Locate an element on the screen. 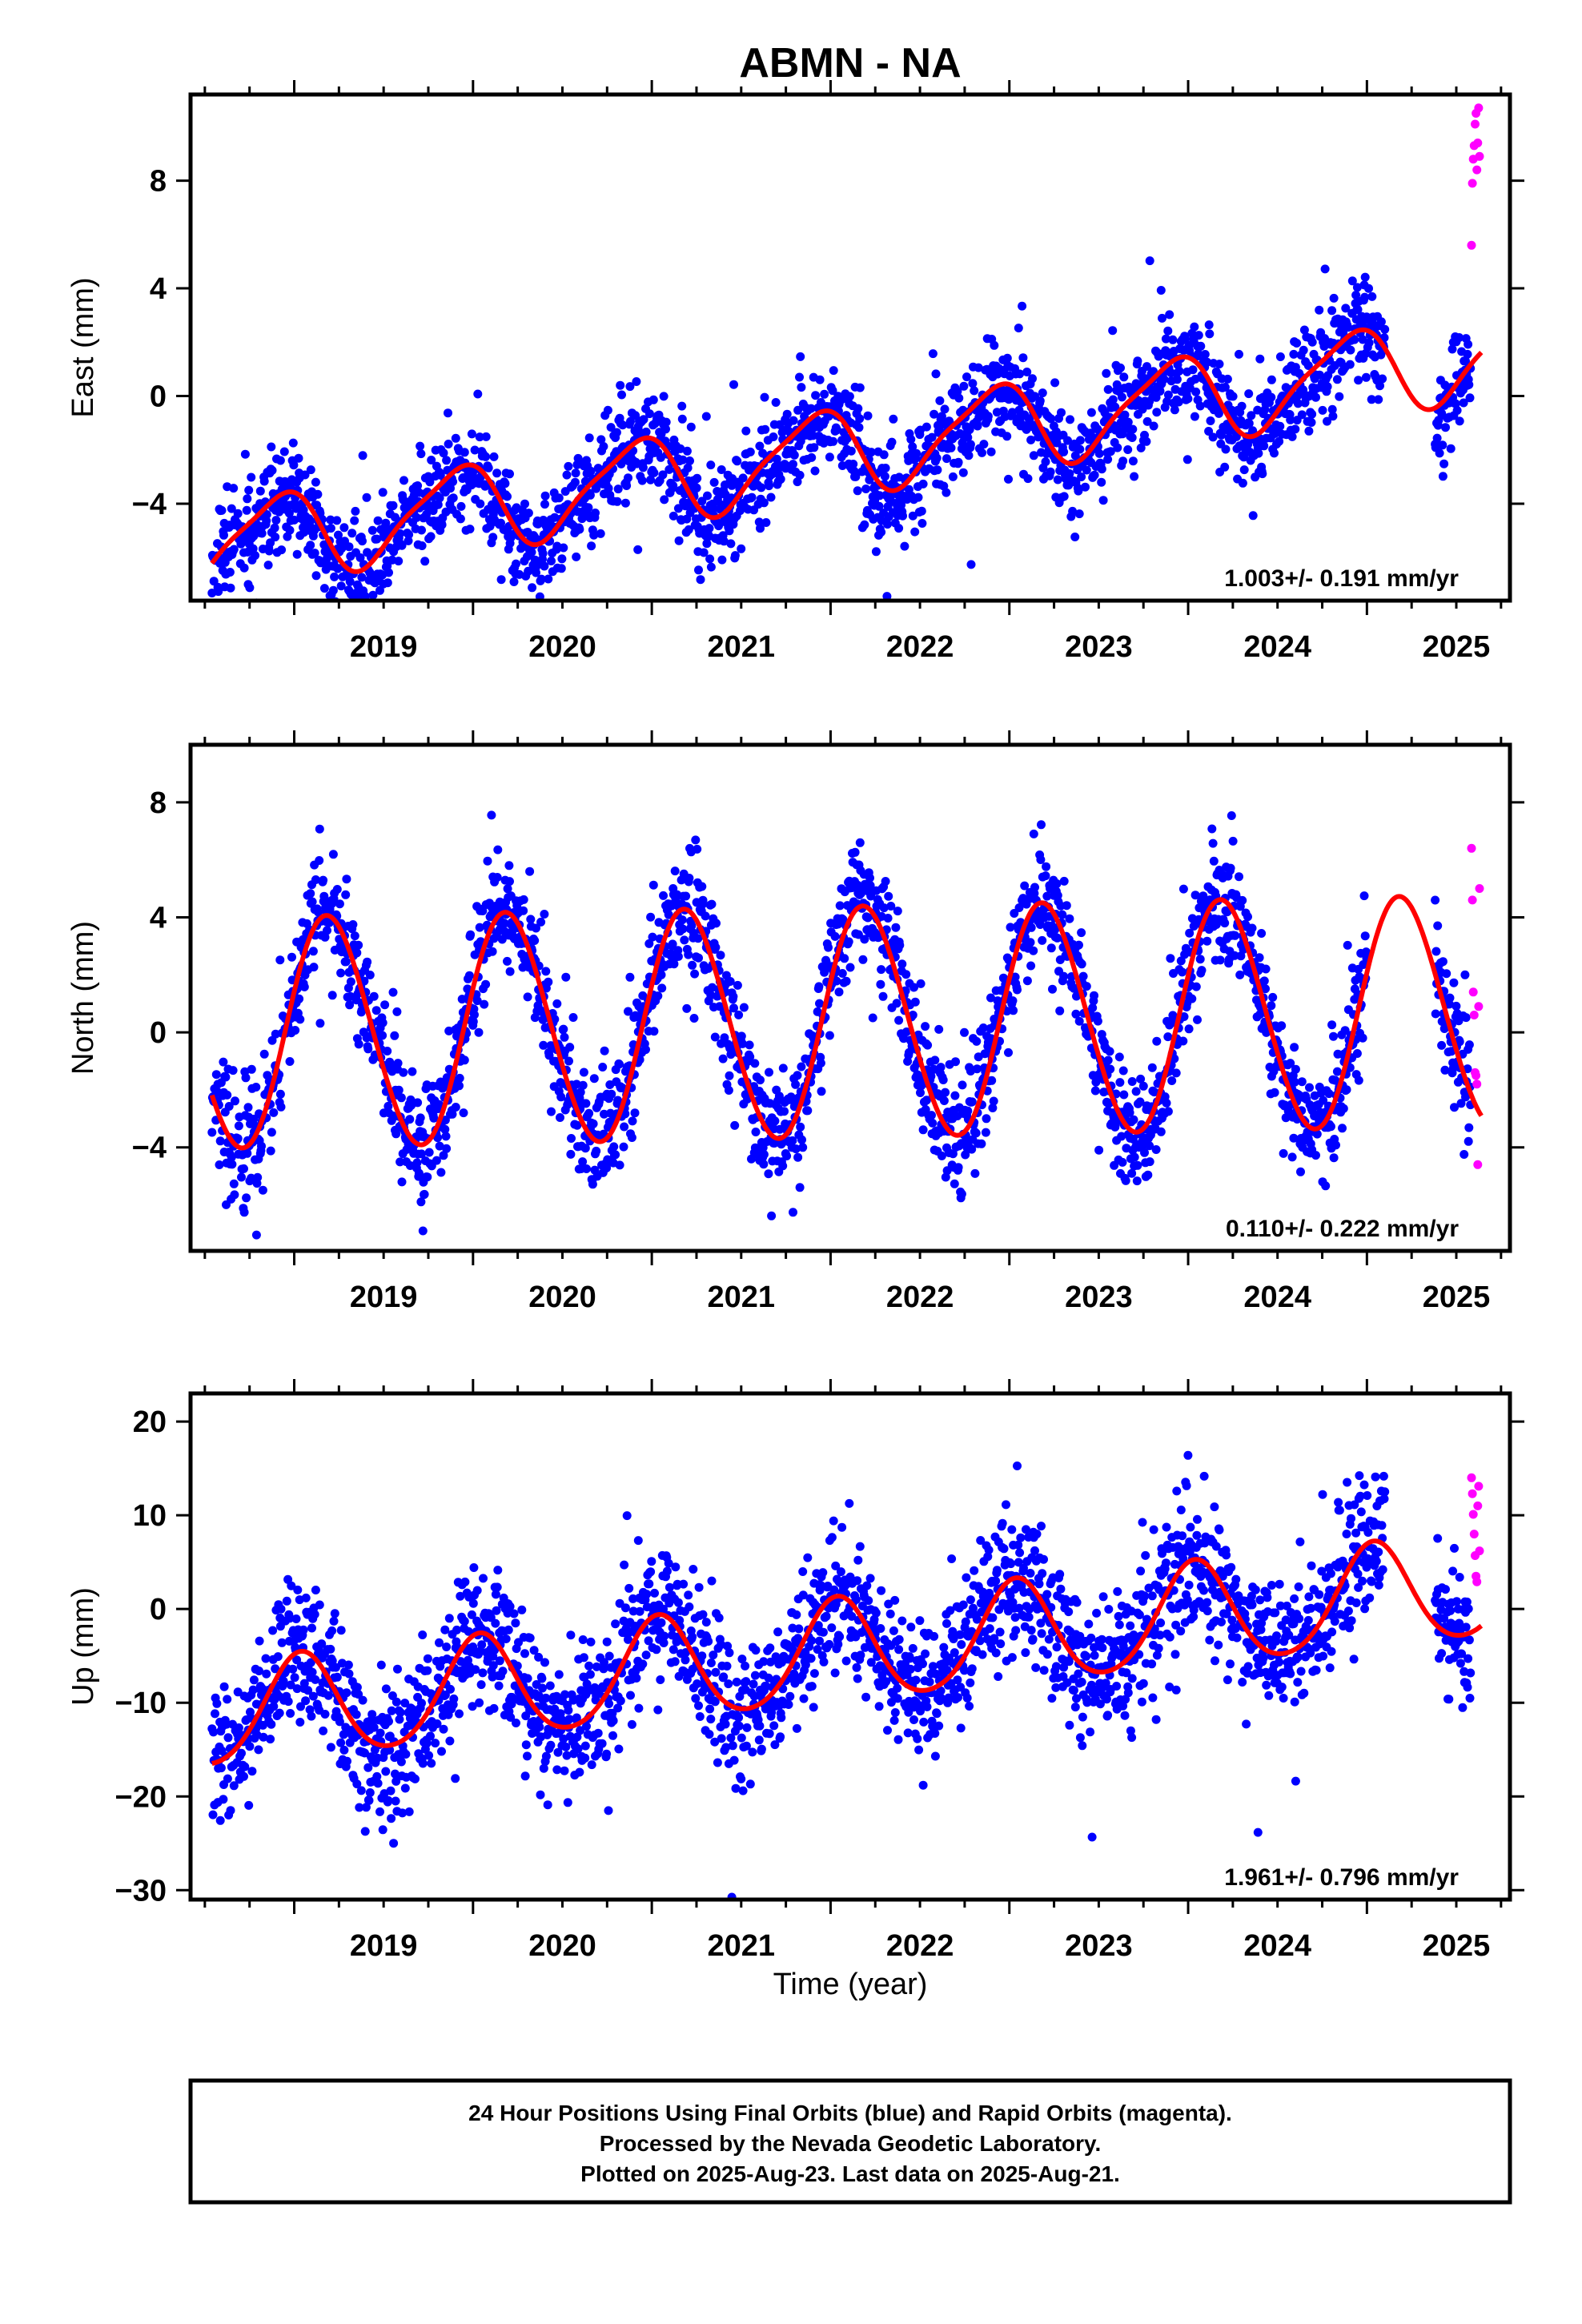 The image size is (1582, 2324). x-tick-label: 2020 is located at coordinates (562, 1297).